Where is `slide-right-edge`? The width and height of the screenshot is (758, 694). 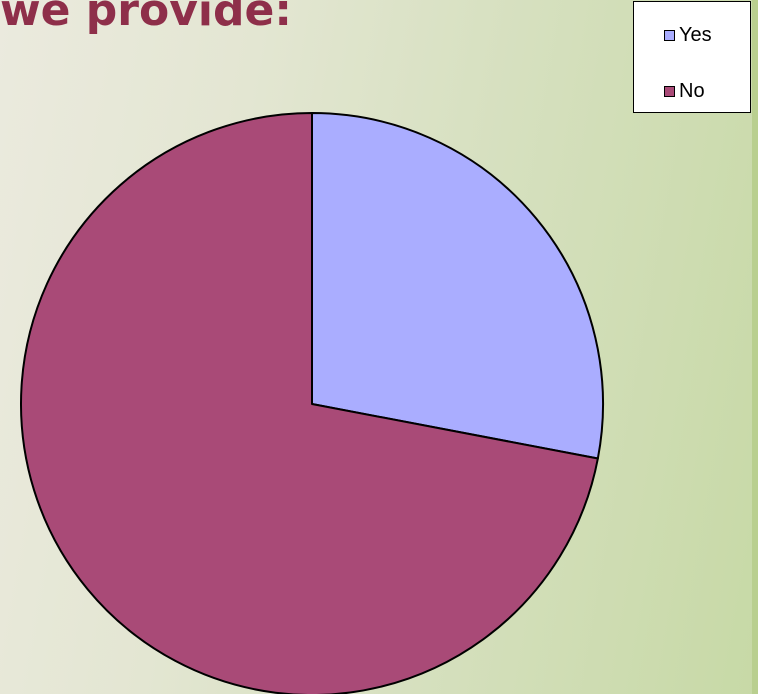 slide-right-edge is located at coordinates (755, 347).